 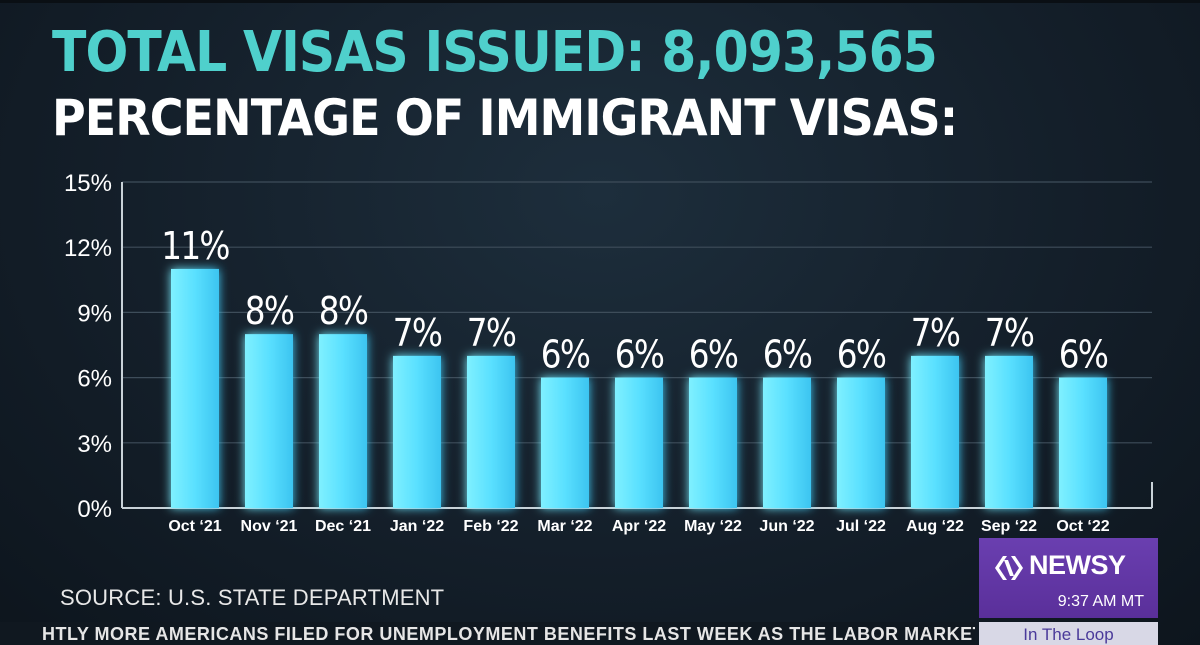 I want to click on y-tick-label: 15%, so click(x=88, y=183).